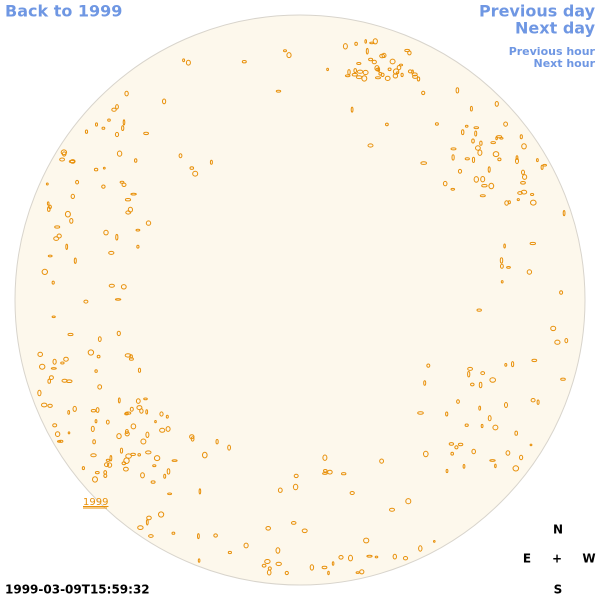  What do you see at coordinates (537, 11) in the screenshot?
I see `previous-day-link: Previous day` at bounding box center [537, 11].